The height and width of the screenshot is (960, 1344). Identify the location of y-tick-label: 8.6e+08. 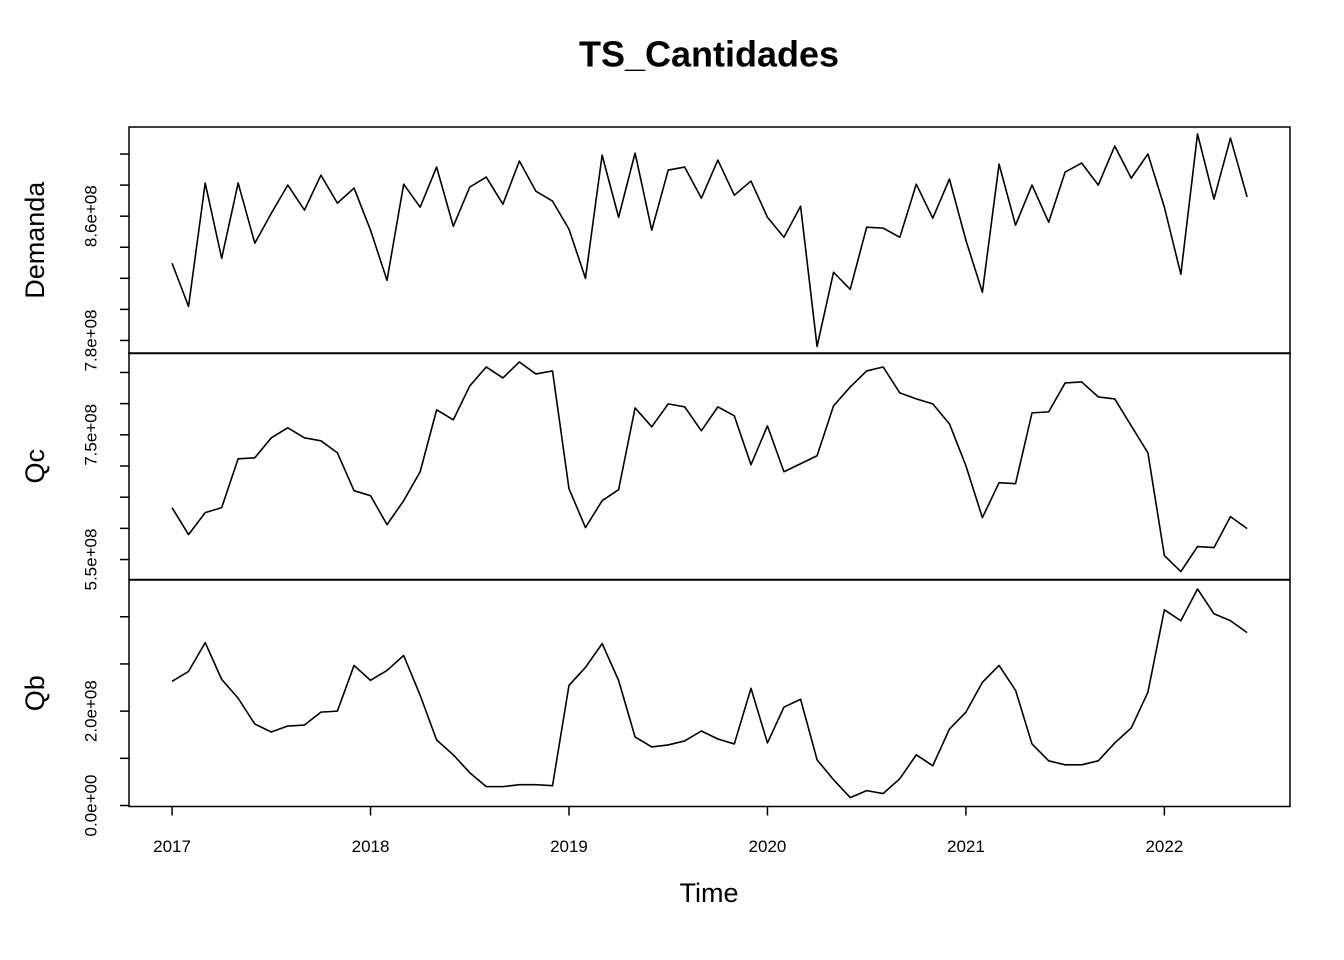
(90, 216).